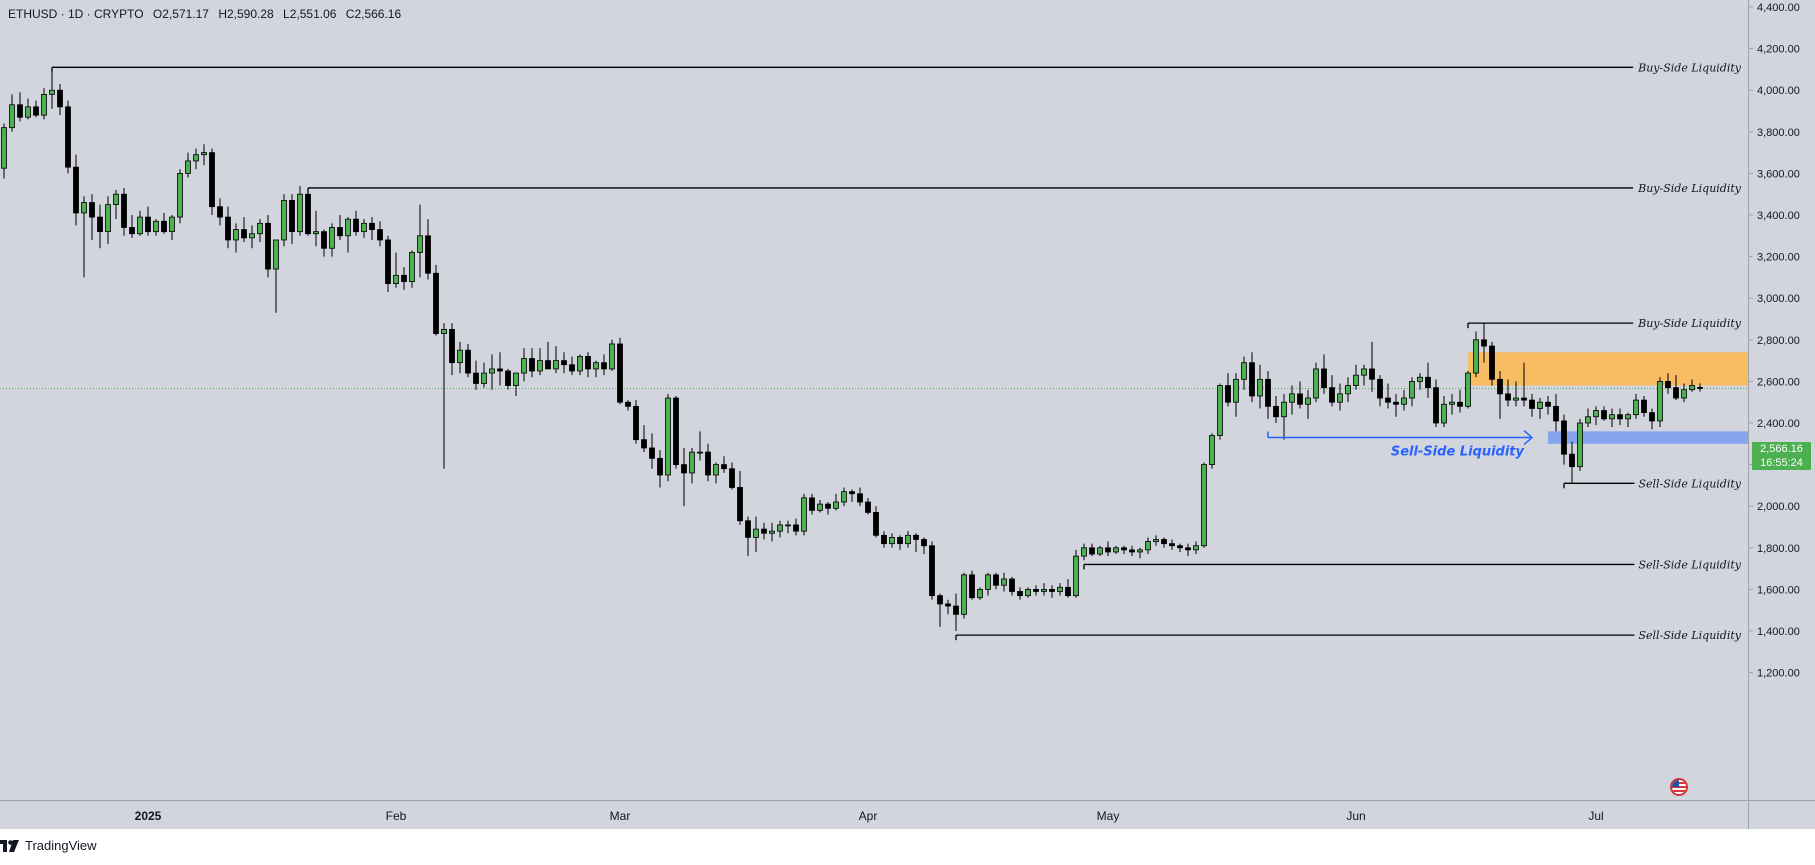 Image resolution: width=1815 pixels, height=865 pixels. Describe the element at coordinates (1528, 437) in the screenshot. I see `sell-side-arrow-head` at that location.